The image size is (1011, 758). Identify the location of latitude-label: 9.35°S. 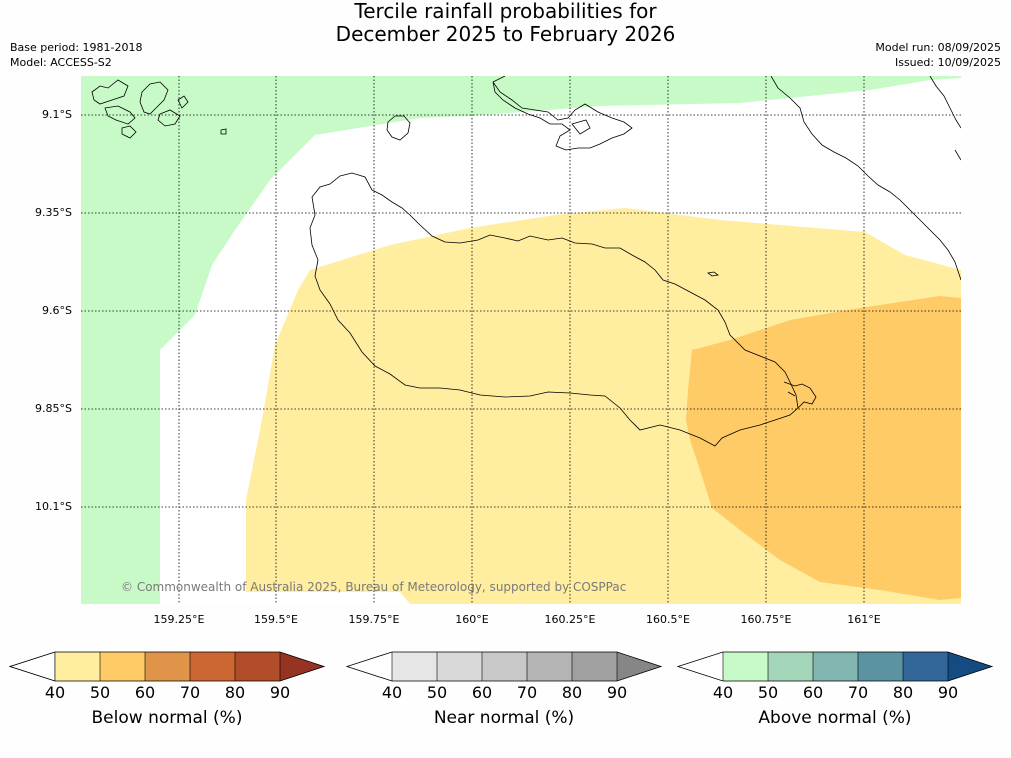
(53, 212).